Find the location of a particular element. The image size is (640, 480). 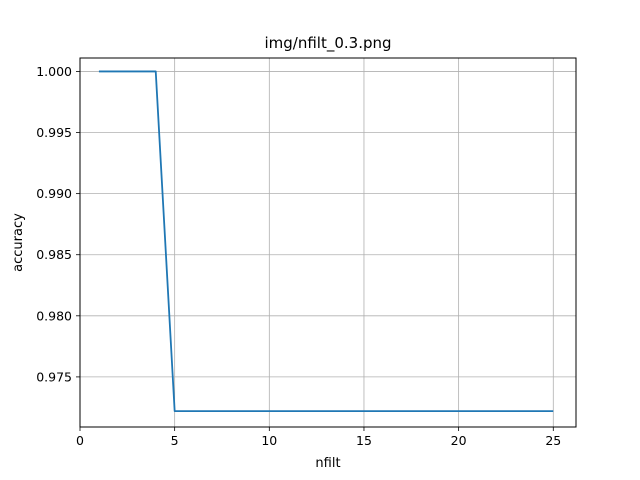

y-tick-label: 0.990 is located at coordinates (54, 193).